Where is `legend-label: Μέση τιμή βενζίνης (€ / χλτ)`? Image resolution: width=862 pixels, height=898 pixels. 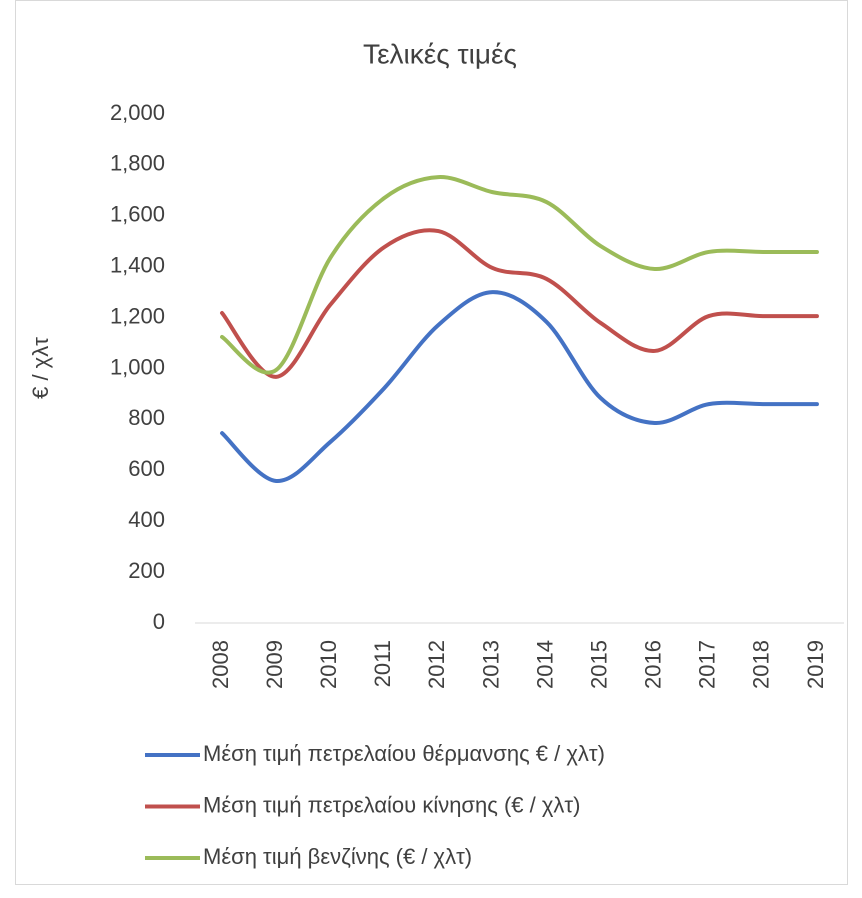
legend-label: Μέση τιμή βενζίνης (€ / χλτ) is located at coordinates (337, 856).